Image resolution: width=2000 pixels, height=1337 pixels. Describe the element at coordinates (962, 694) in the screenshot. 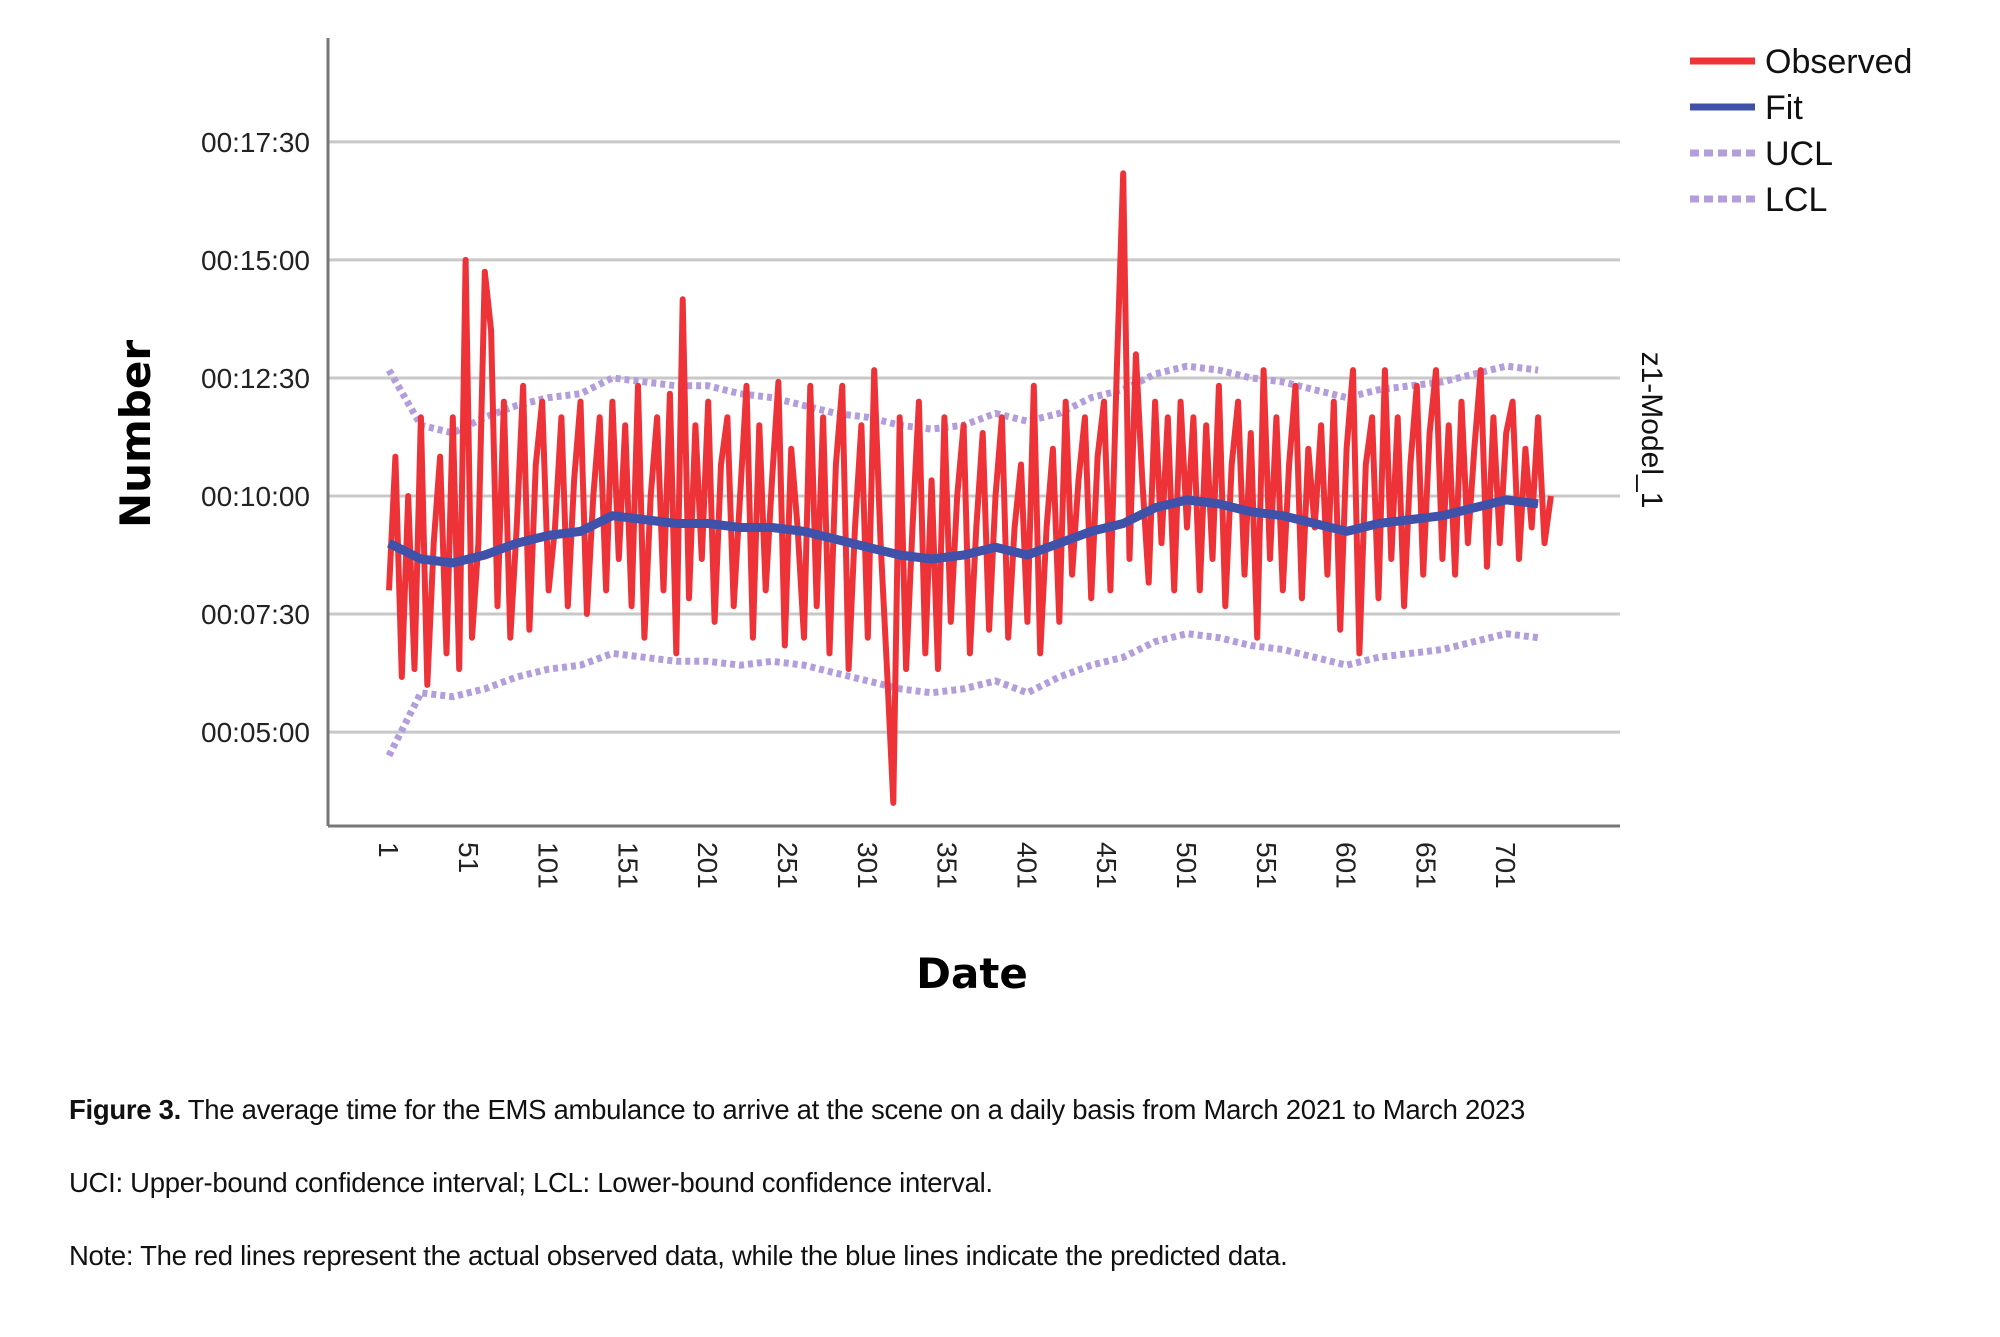

I see `series-lcl-line` at that location.